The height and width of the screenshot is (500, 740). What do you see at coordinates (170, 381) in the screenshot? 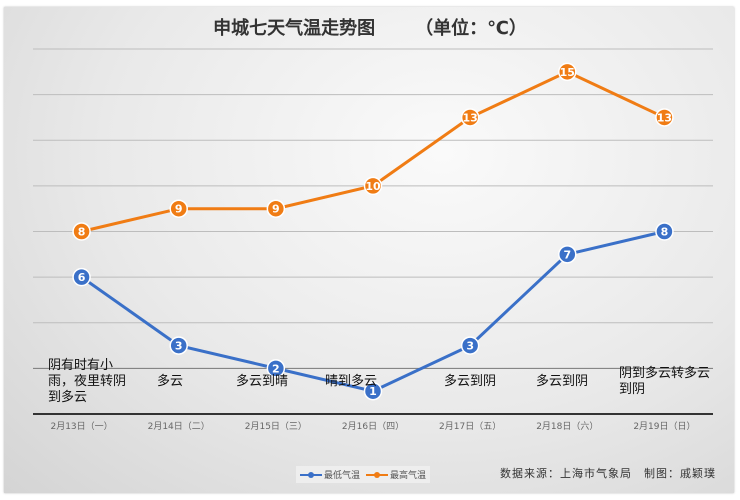
I see `weather-label: 多云` at bounding box center [170, 381].